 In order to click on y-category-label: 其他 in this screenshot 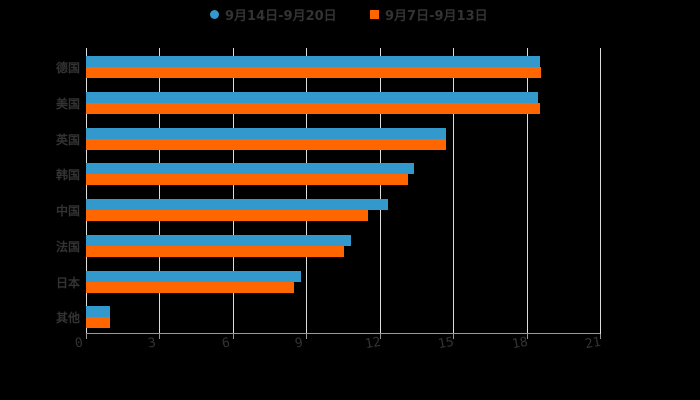, I will do `click(67, 318)`.